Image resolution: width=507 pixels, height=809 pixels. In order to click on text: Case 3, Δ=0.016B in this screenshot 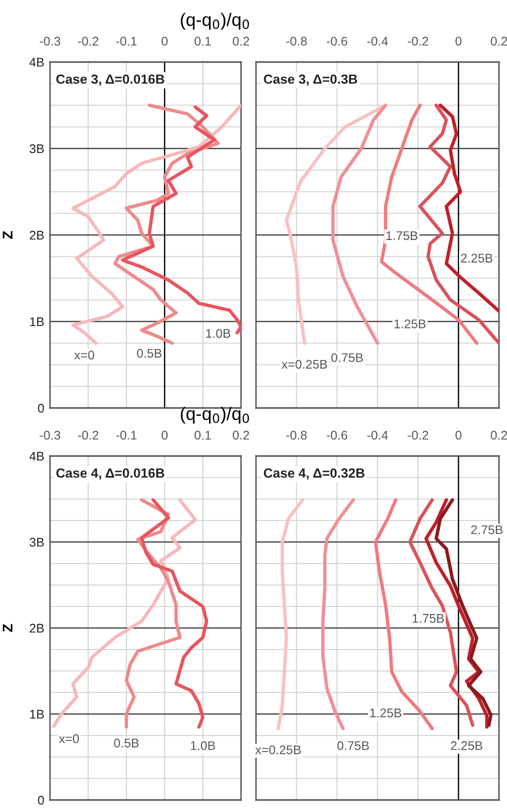, I will do `click(110, 80)`.